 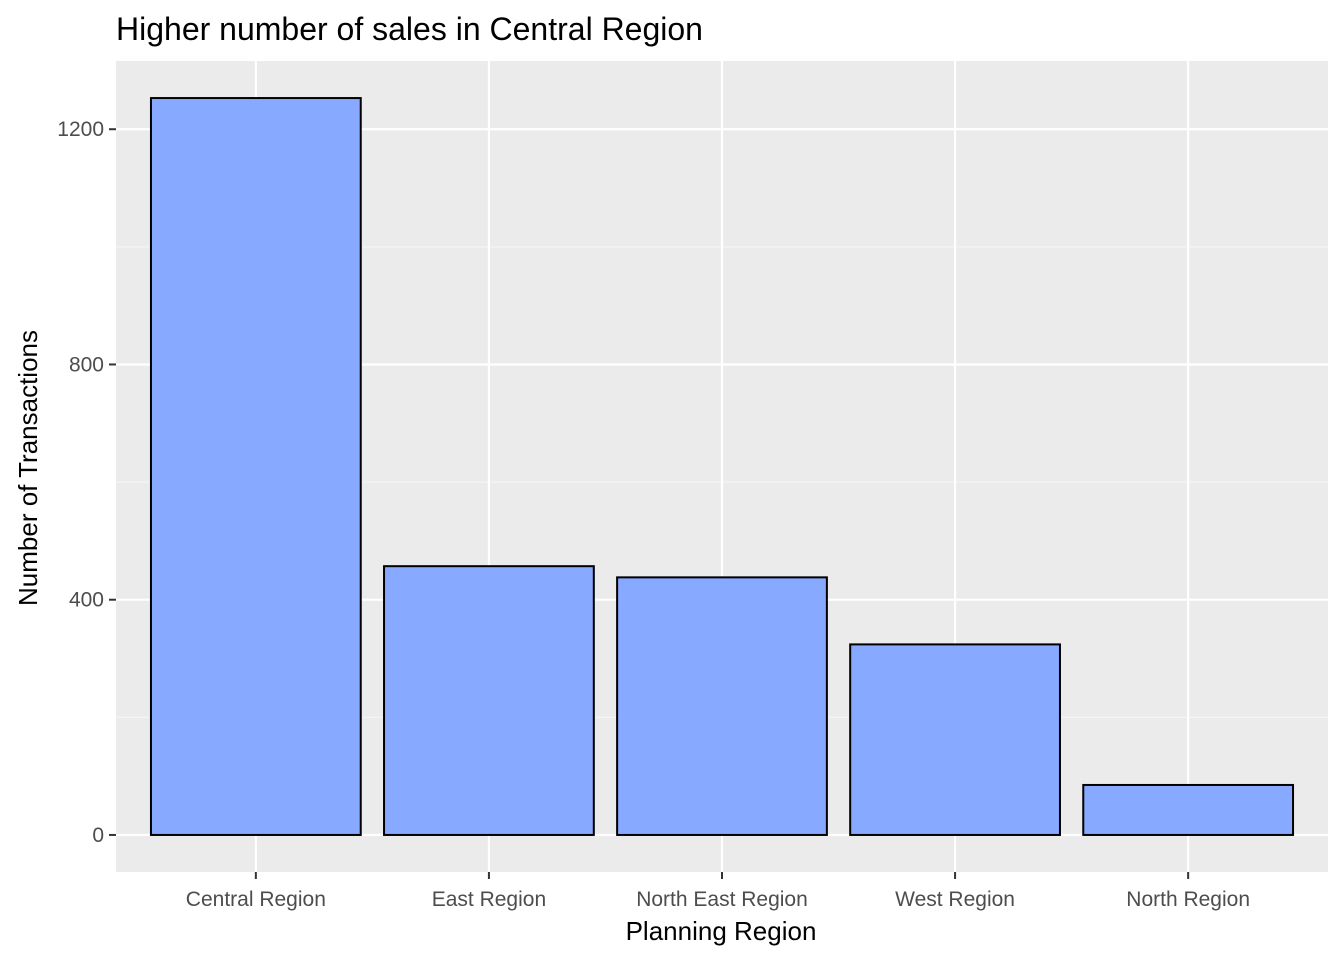 What do you see at coordinates (28, 468) in the screenshot?
I see `y-axis-title: Number of Transactions` at bounding box center [28, 468].